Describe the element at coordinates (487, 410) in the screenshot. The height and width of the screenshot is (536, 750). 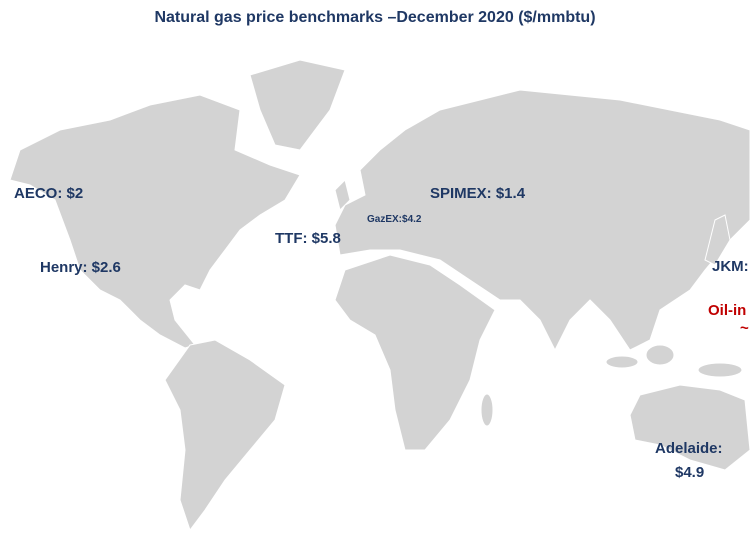
I see `madagascar` at that location.